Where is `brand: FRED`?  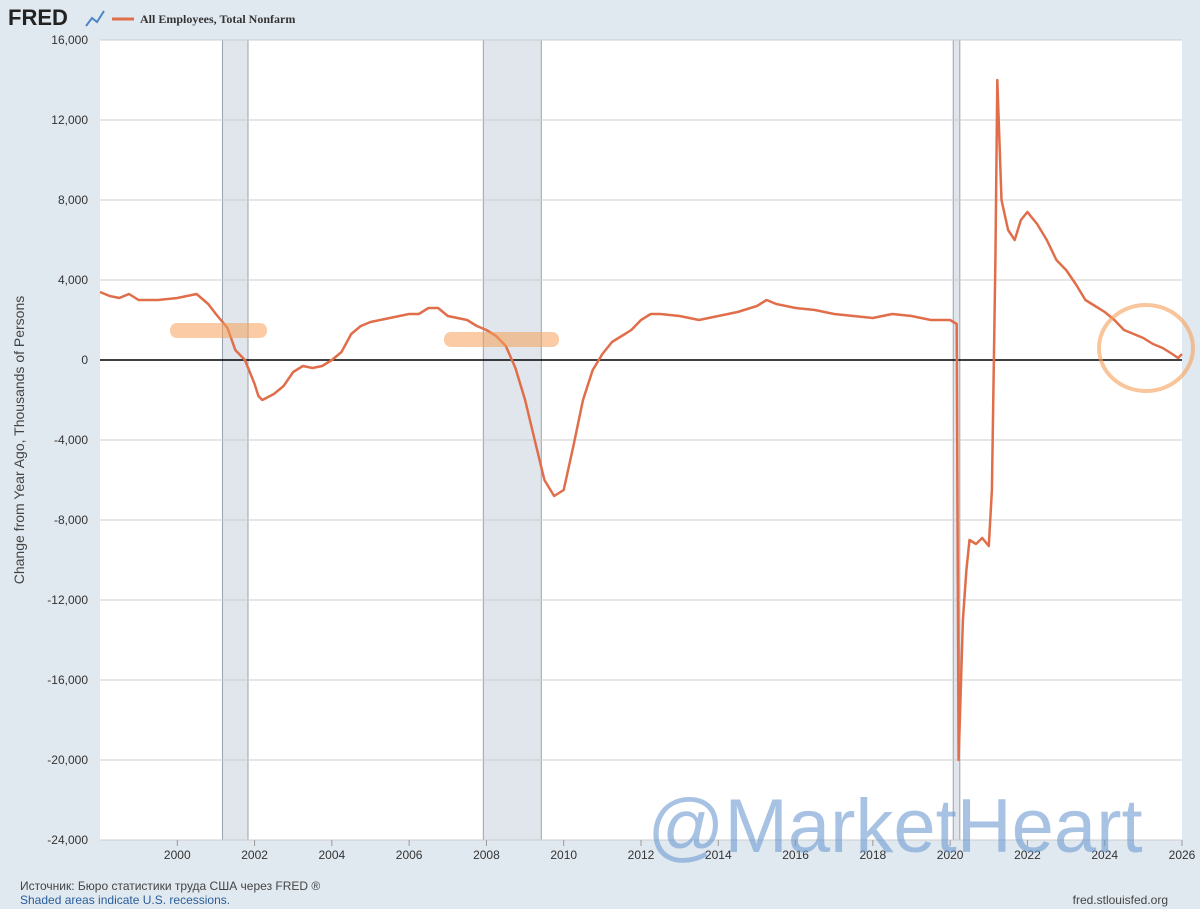 brand: FRED is located at coordinates (38, 17).